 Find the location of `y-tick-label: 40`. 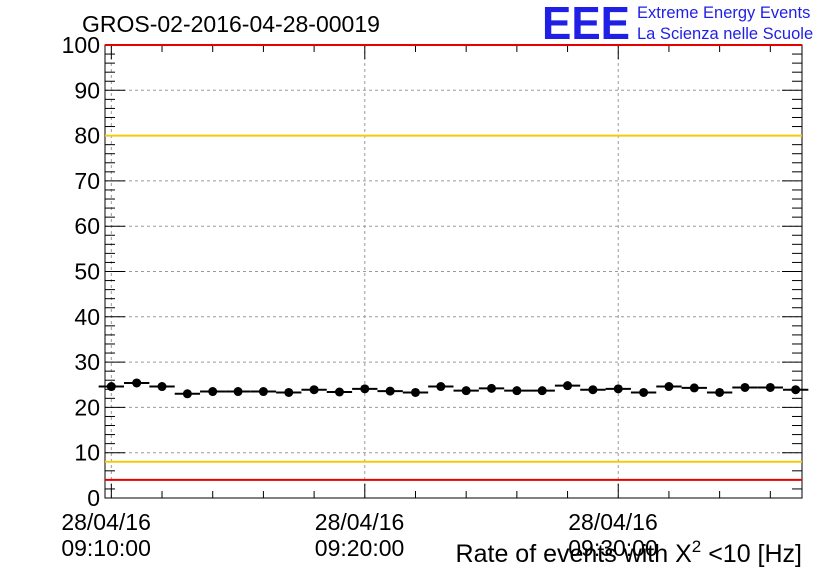

y-tick-label: 40 is located at coordinates (87, 317).